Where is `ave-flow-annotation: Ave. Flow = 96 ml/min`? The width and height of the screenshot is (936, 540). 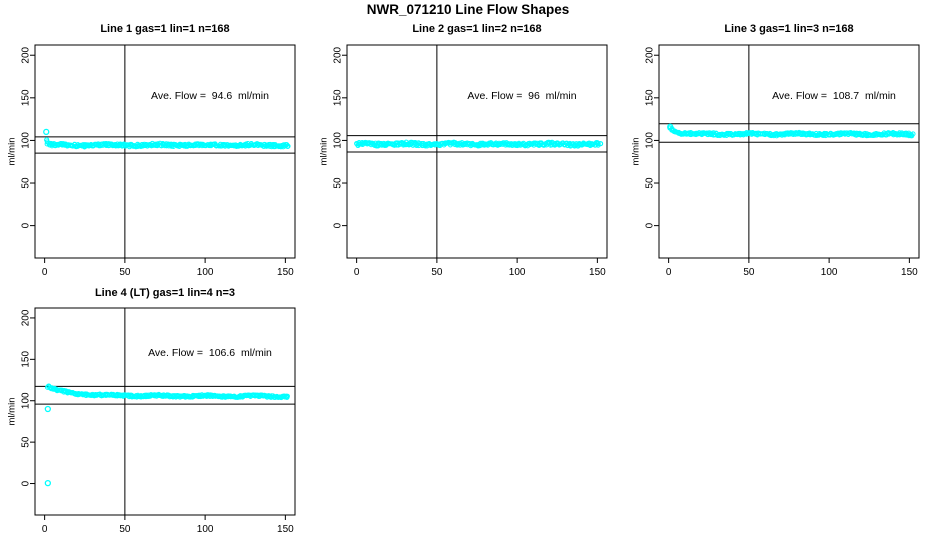 ave-flow-annotation: Ave. Flow = 96 ml/min is located at coordinates (521, 96).